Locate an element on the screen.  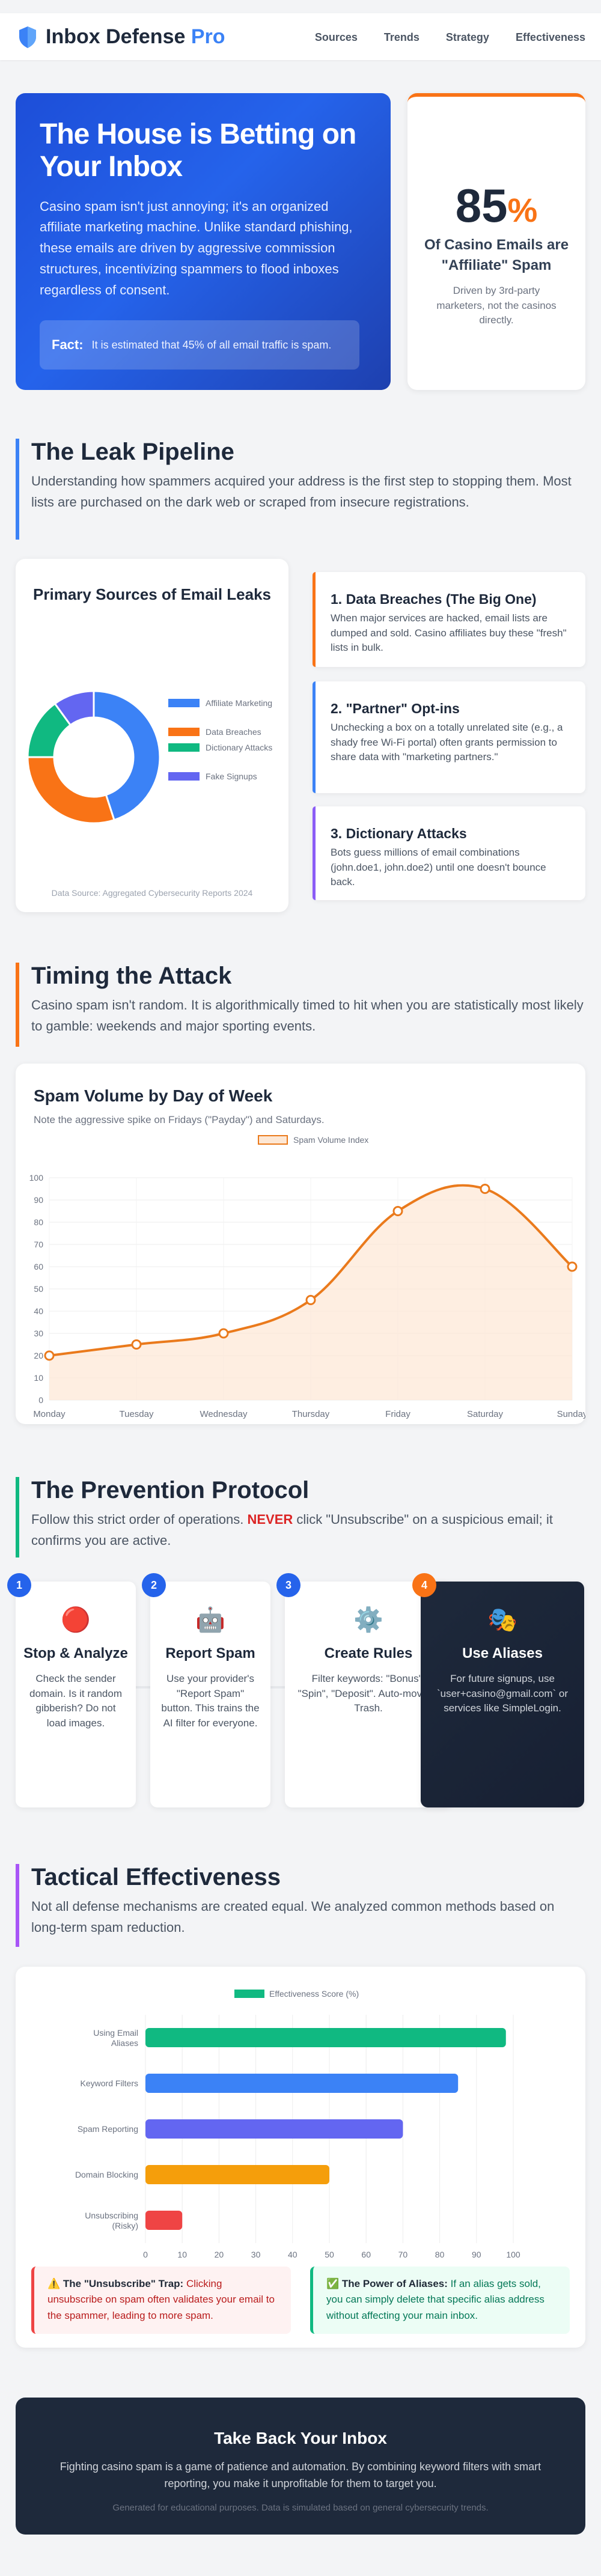
x-tick-label: Monday is located at coordinates (49, 1414).